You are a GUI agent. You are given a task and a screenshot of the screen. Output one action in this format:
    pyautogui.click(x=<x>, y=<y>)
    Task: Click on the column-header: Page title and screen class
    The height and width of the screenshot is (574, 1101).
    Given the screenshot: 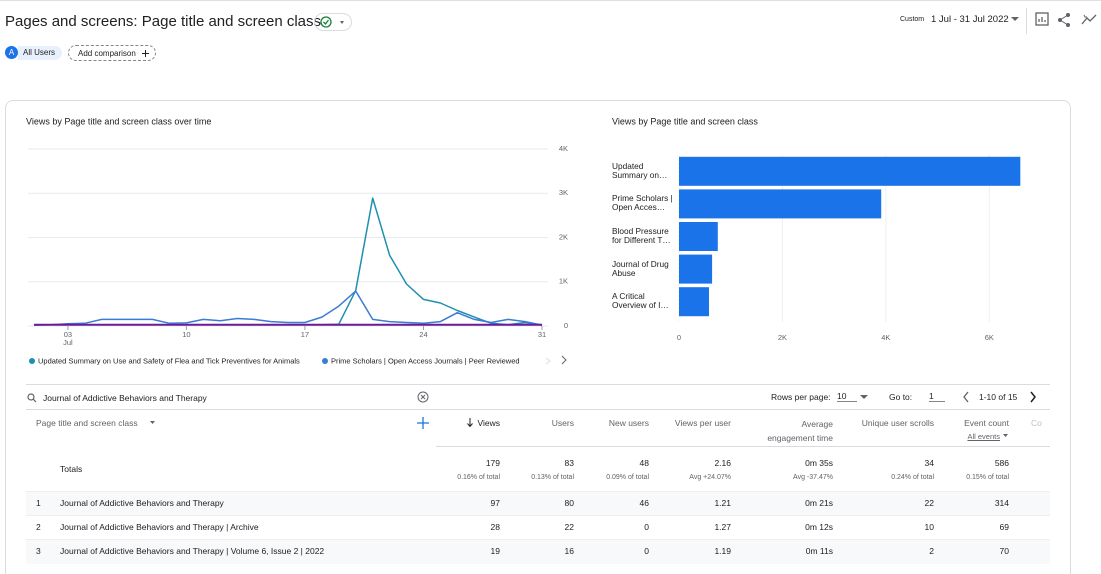 What is the action you would take?
    pyautogui.click(x=87, y=423)
    